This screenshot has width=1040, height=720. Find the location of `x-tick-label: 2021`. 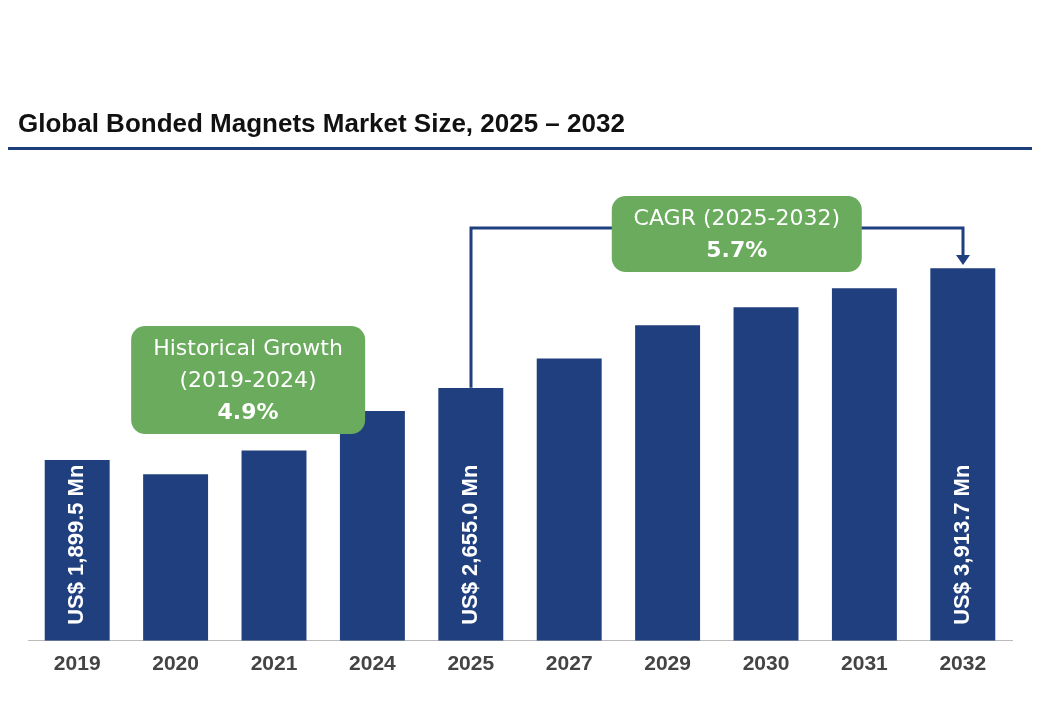

x-tick-label: 2021 is located at coordinates (274, 663).